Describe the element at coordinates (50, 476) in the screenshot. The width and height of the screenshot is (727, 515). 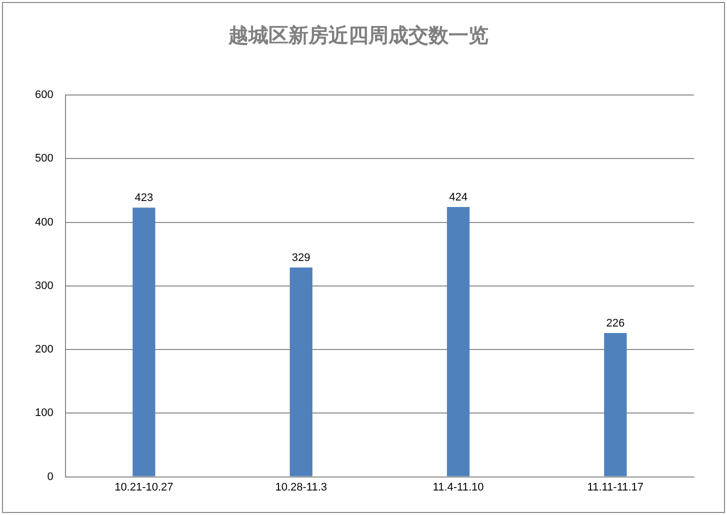
I see `y-tick-label: 0` at that location.